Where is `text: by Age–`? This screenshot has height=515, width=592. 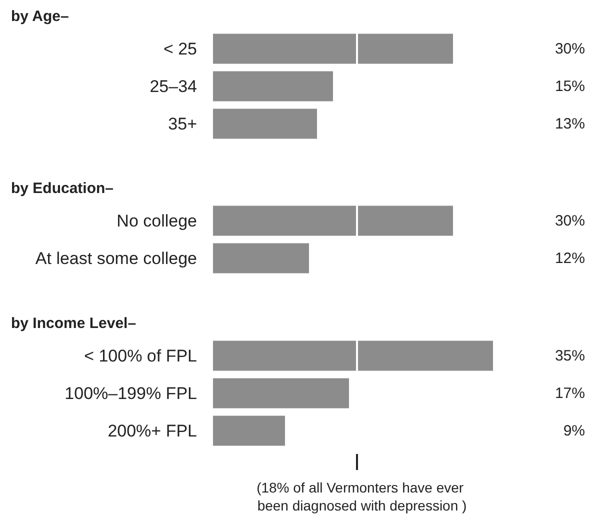 text: by Age– is located at coordinates (40, 16).